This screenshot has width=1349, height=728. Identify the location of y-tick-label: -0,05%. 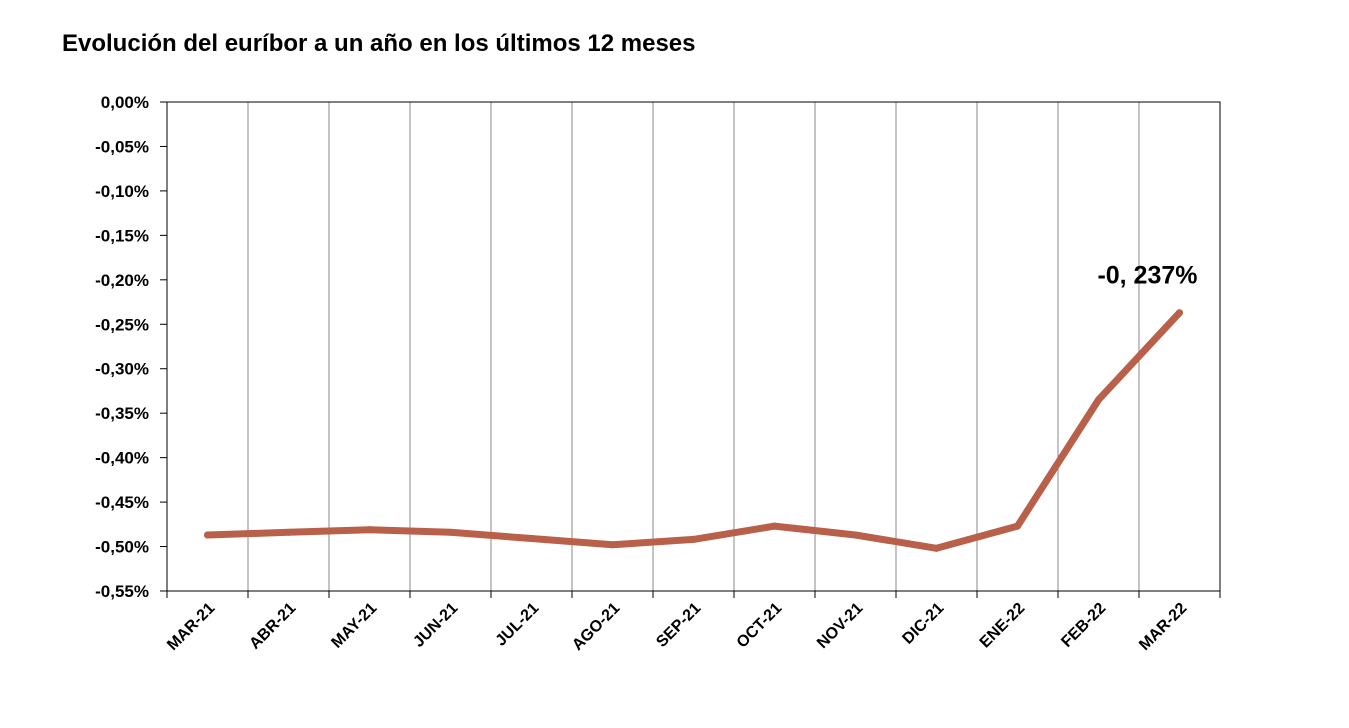
(122, 146).